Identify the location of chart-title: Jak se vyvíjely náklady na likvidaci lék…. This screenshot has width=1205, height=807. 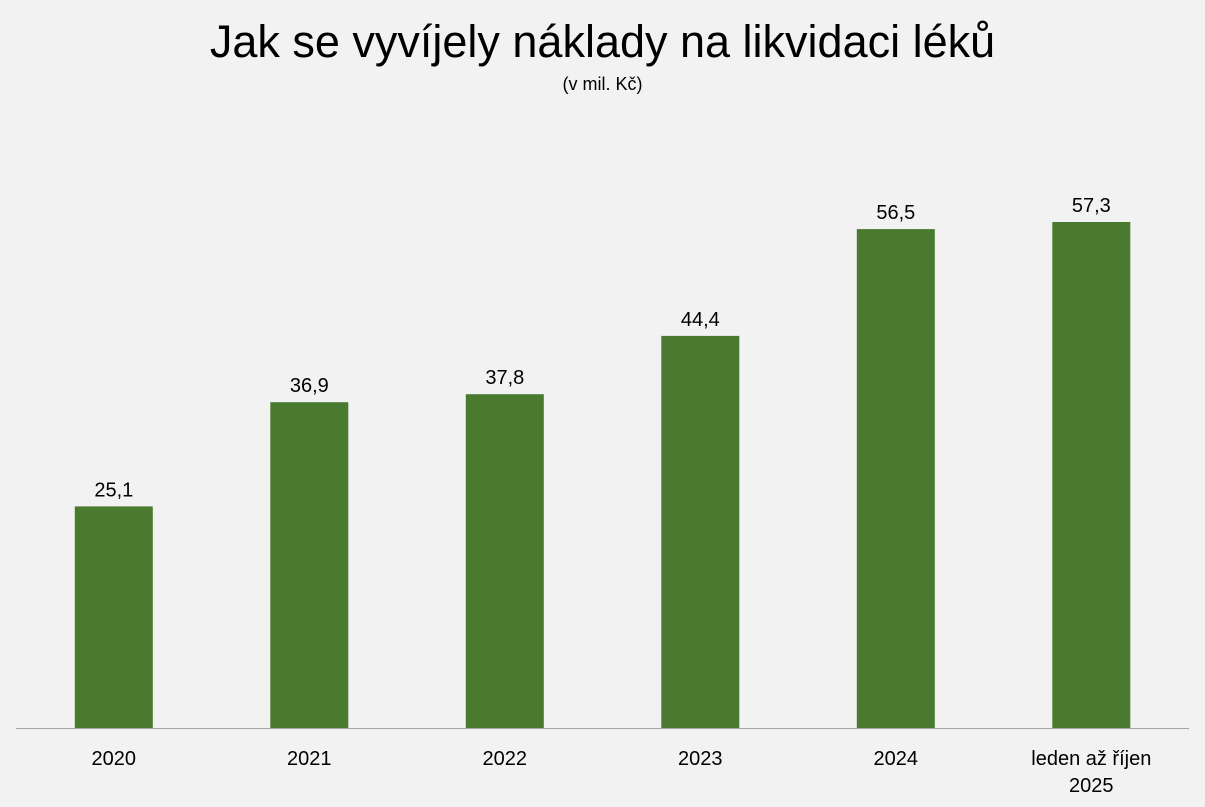
(602, 41).